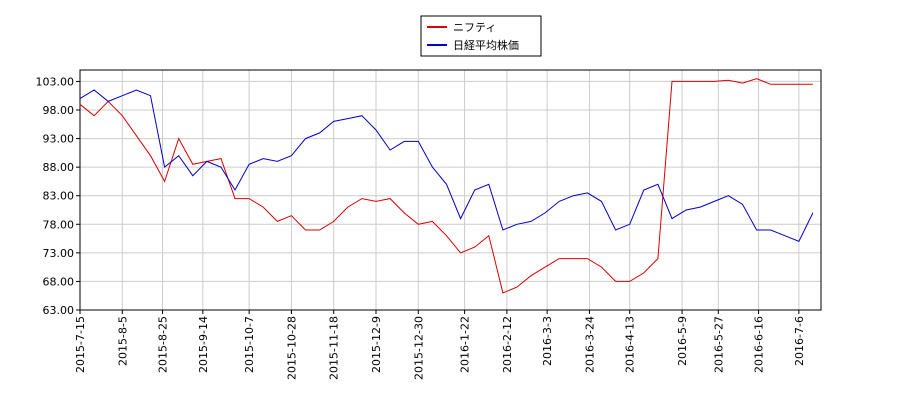 The height and width of the screenshot is (404, 900). Describe the element at coordinates (507, 344) in the screenshot. I see `x-tick-label: 2016-2-12` at that location.